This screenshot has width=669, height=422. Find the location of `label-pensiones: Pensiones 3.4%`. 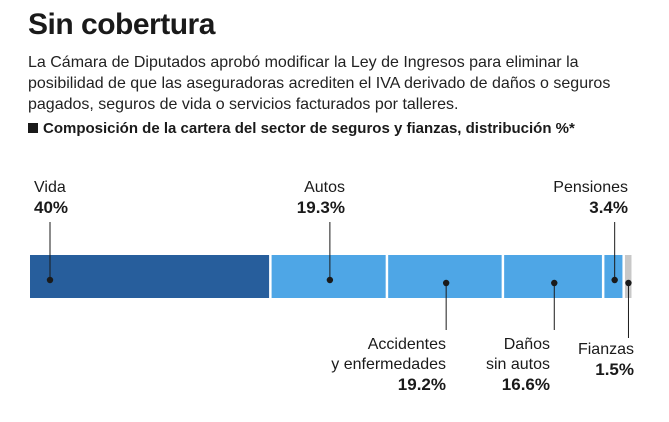

label-pensiones: Pensiones 3.4% is located at coordinates (590, 198).